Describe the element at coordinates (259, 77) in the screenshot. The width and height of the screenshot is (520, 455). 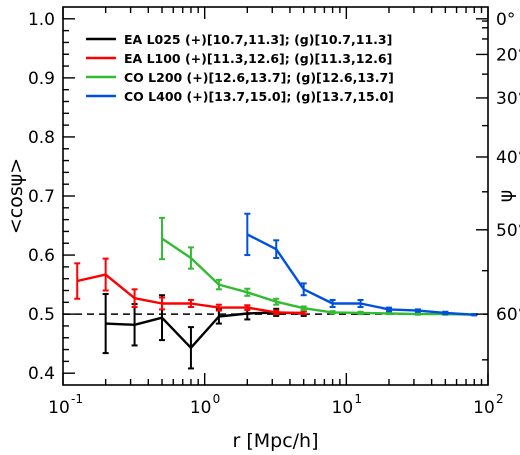
I see `legend-label-2: CO L200 (+)[12.6,13.7]; (g)[12.6,13.7]` at that location.